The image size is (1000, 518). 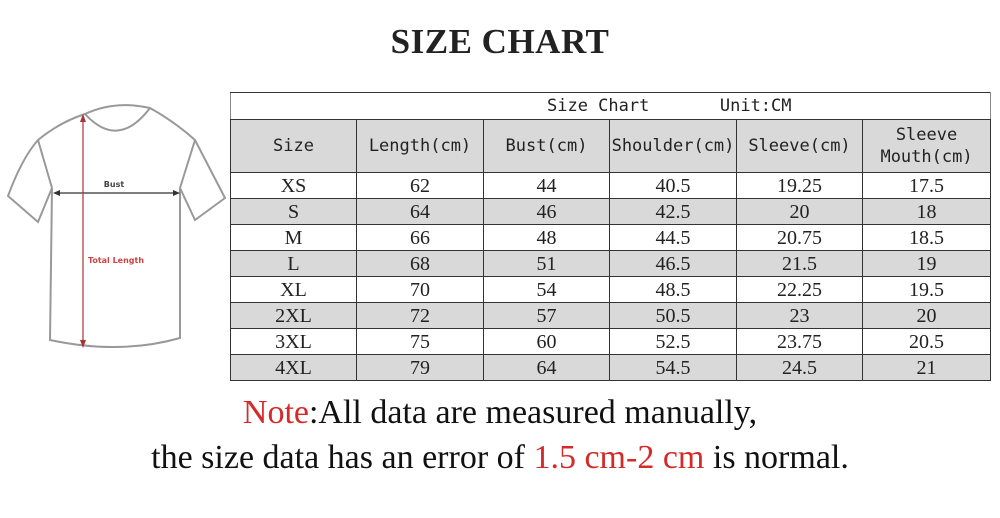 What do you see at coordinates (673, 237) in the screenshot?
I see `cell-shoulder: 44.5` at bounding box center [673, 237].